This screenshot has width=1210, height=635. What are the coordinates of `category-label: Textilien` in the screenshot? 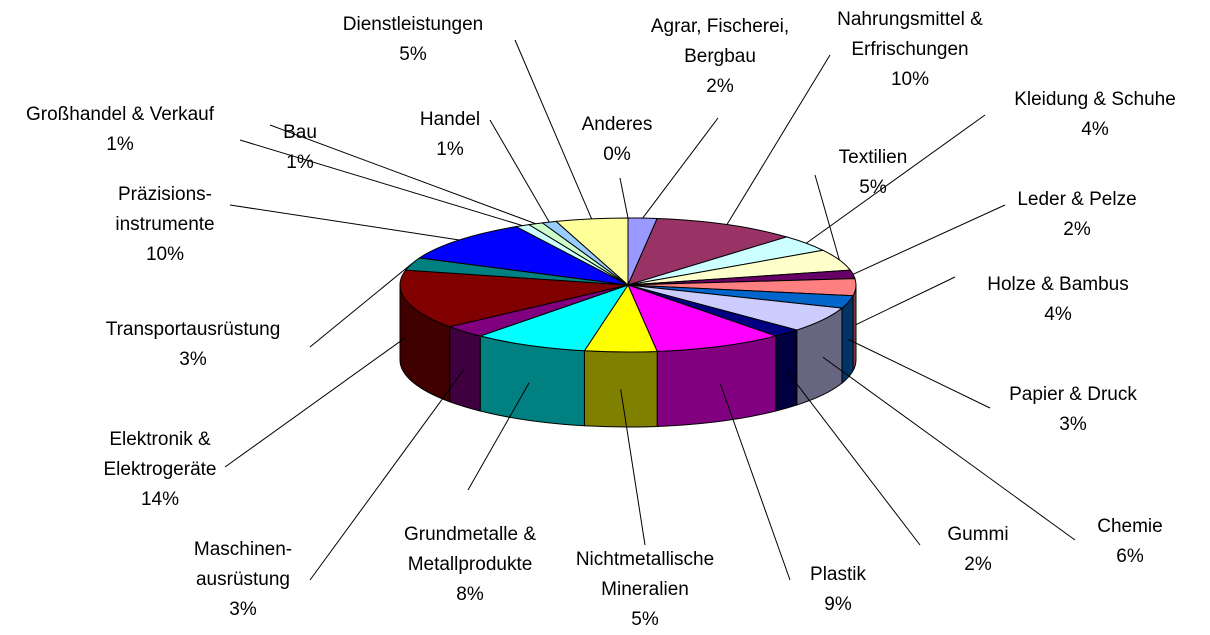 It's located at (873, 157).